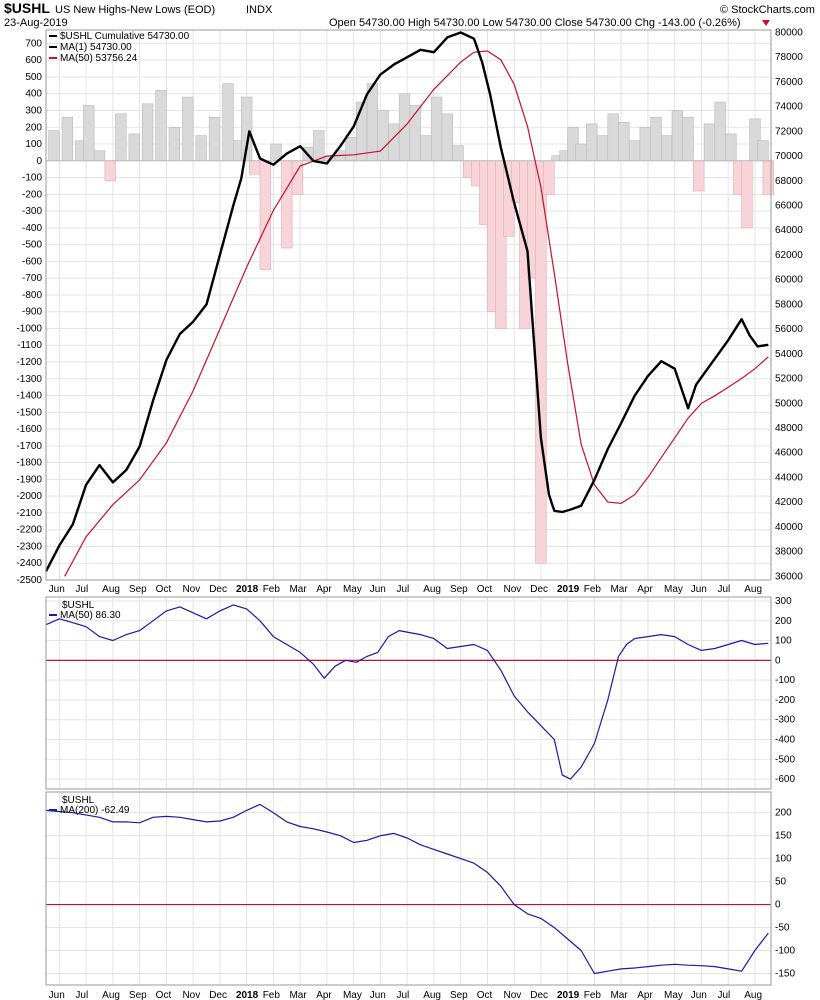  What do you see at coordinates (789, 131) in the screenshot?
I see `right-y-tick-label: 72000` at bounding box center [789, 131].